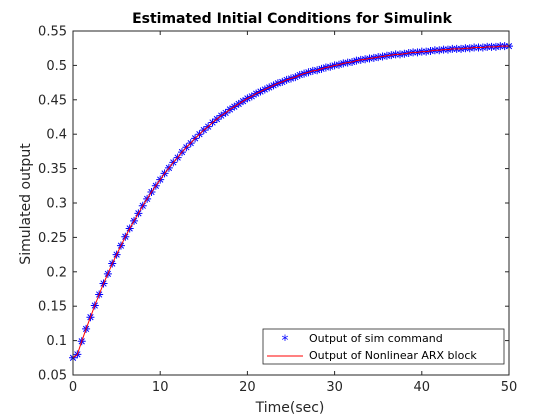 This screenshot has width=560, height=420. I want to click on y-tick-label: 0.1, so click(56, 341).